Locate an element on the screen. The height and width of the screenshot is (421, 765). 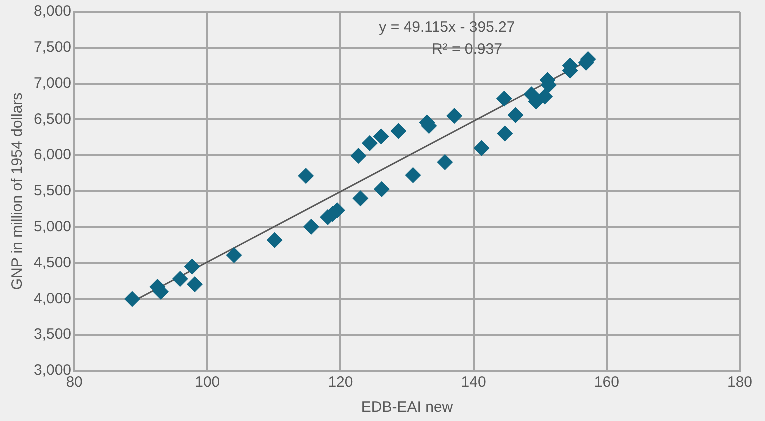
y-tick-label: 4,000 is located at coordinates (53, 299).